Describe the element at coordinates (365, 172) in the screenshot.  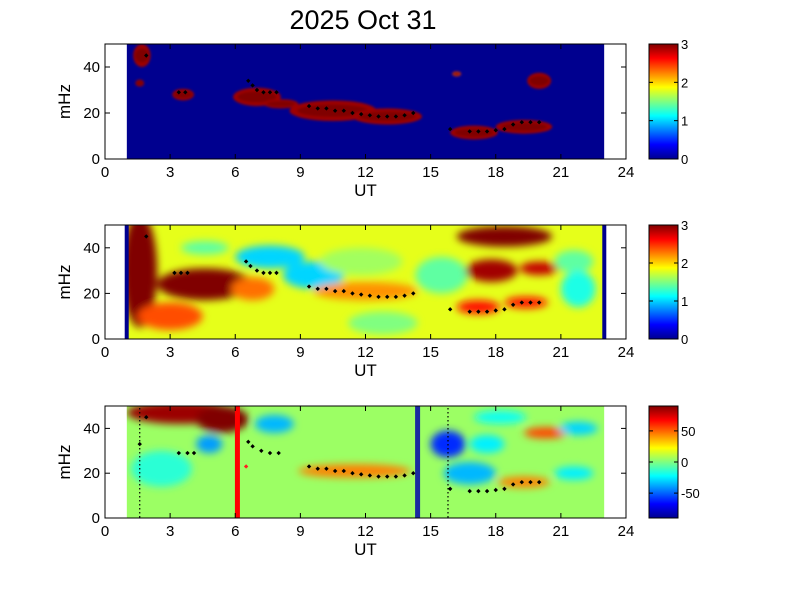
I see `x-tick-label: 12` at that location.